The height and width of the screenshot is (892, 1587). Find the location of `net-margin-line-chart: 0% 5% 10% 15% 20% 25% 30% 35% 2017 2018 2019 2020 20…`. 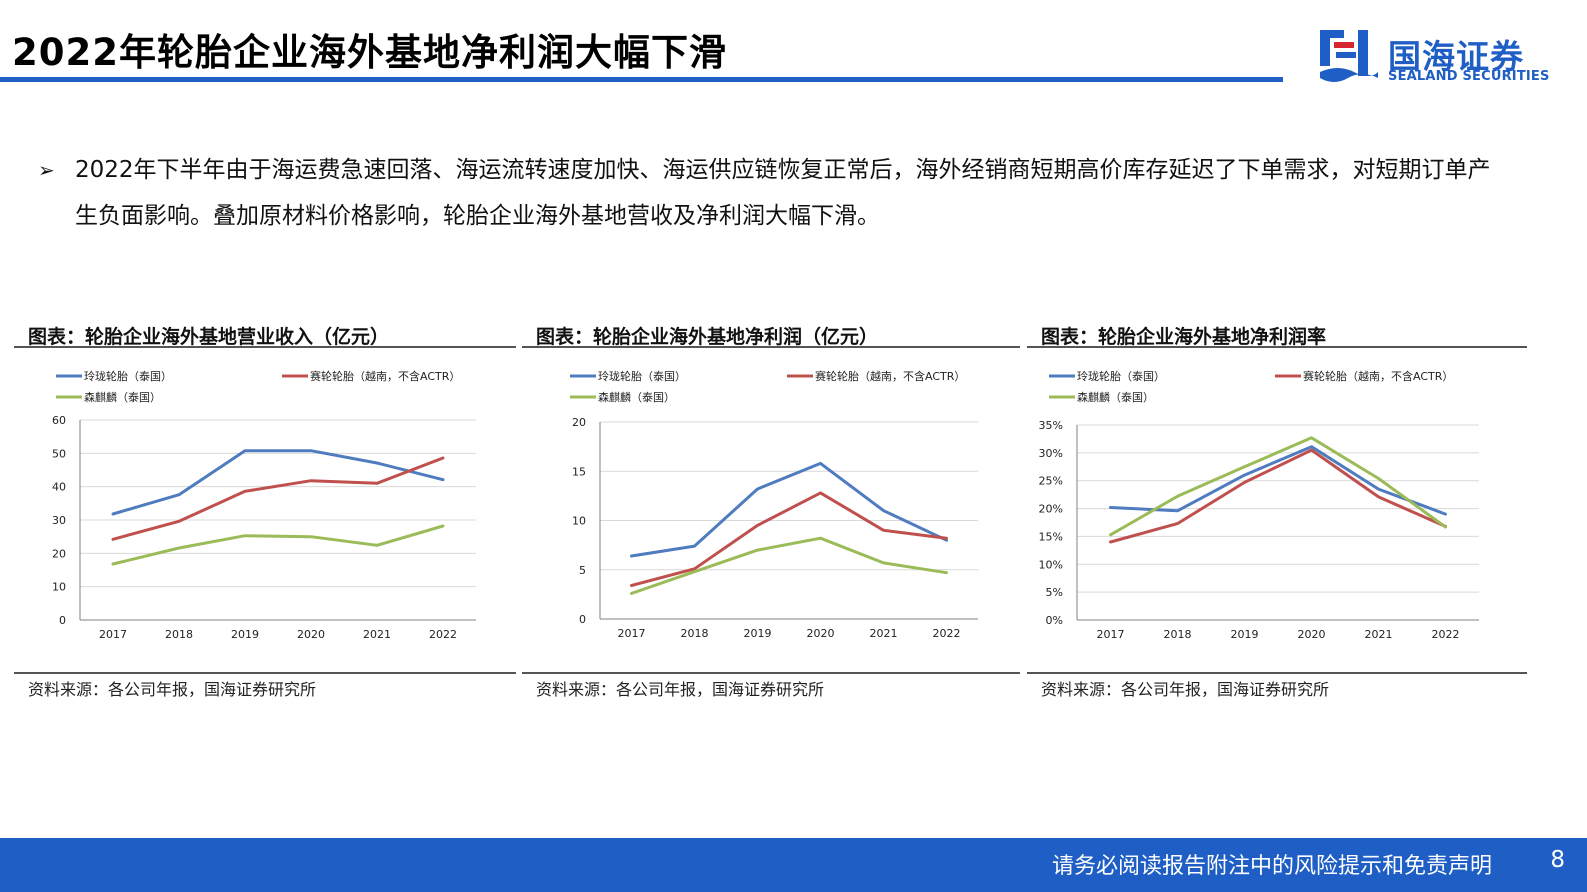

net-margin-line-chart: 0% 5% 10% 15% 20% 25% 30% 35% 2017 2018 2019 2020 20… is located at coordinates (1259, 505).